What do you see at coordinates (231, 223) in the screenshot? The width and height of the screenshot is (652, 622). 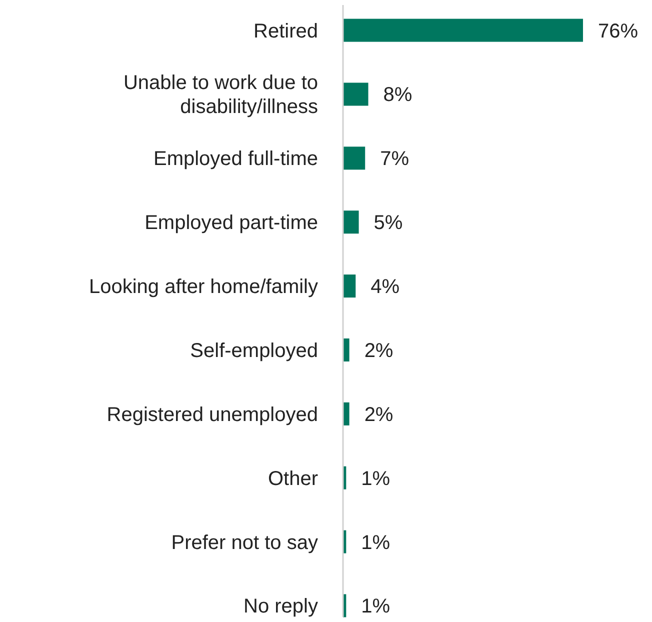 I see `y-tick-label: Employed part-time` at bounding box center [231, 223].